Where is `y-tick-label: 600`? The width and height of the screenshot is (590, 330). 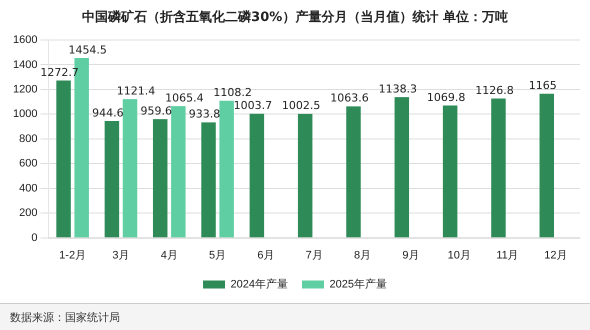 y-tick-label: 600 is located at coordinates (28, 164).